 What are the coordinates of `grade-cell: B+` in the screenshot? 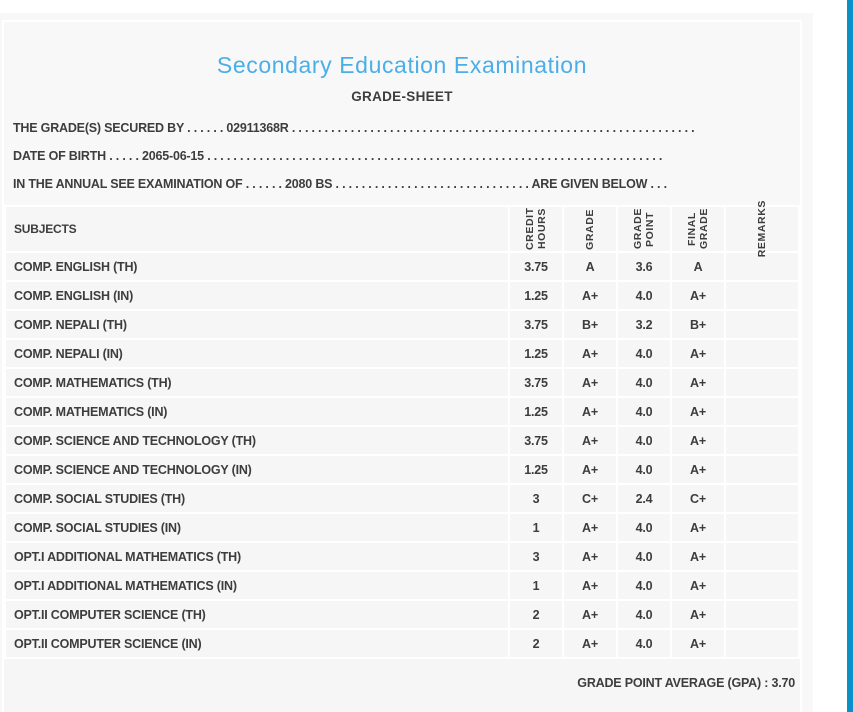 It's located at (590, 324).